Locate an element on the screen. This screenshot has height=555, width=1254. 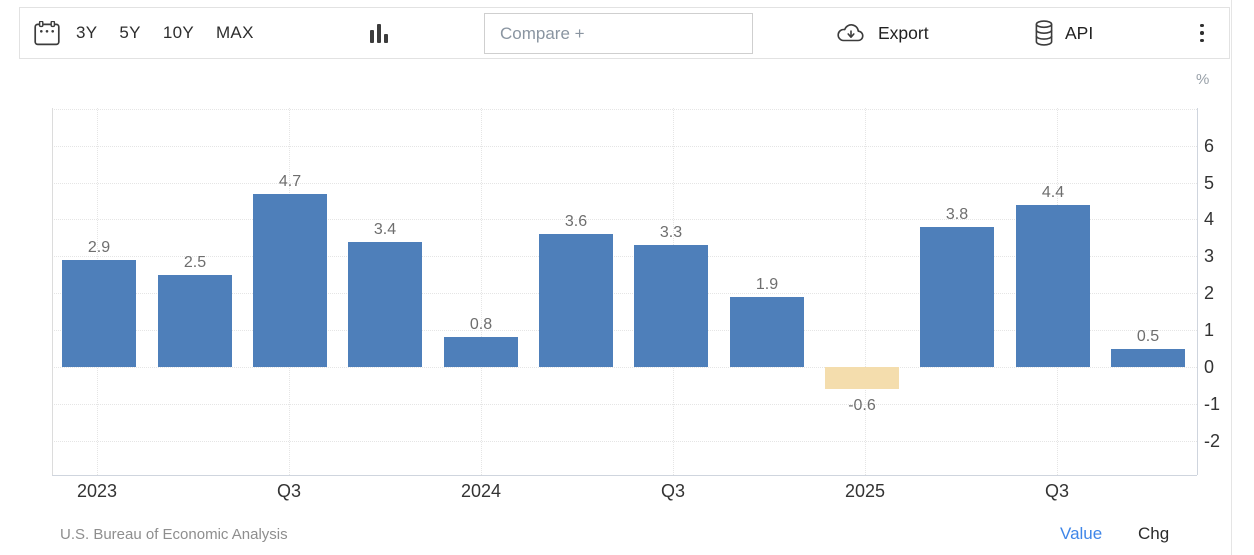
range-button-10y: 10Y is located at coordinates (178, 32).